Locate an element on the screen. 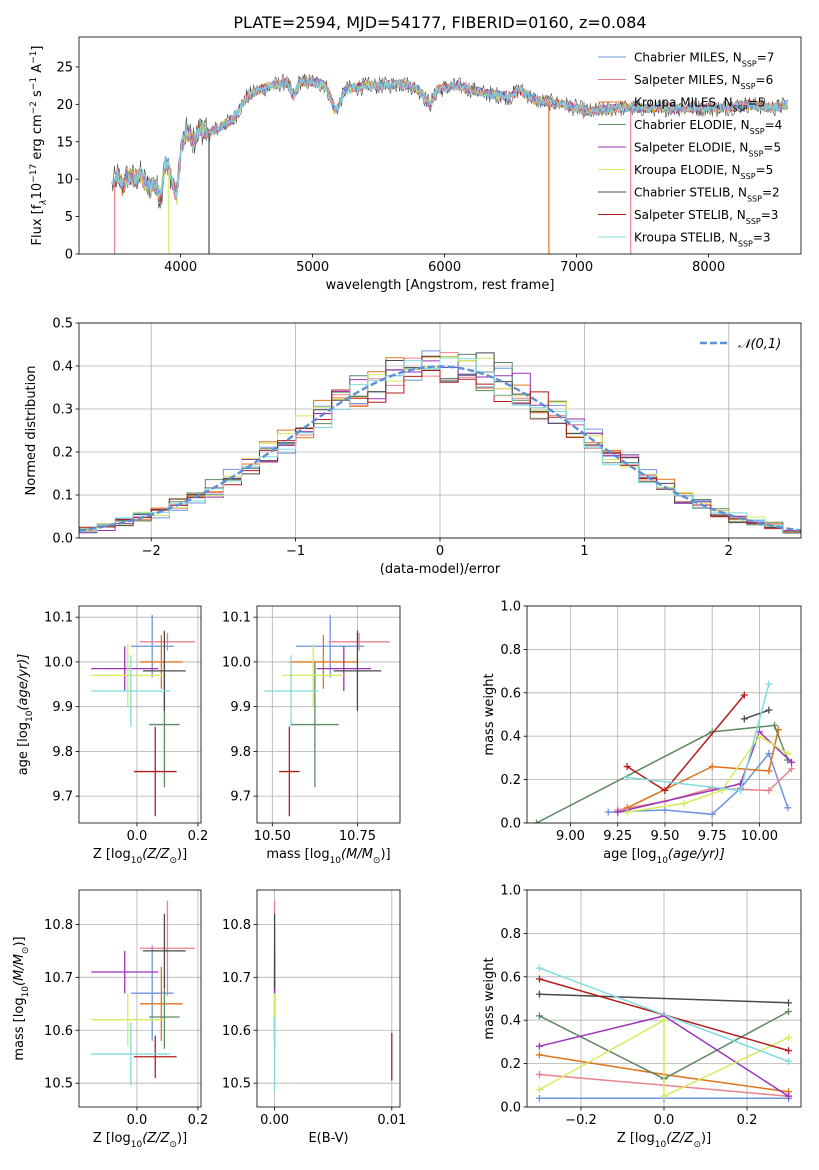 The width and height of the screenshot is (819, 1170). weight-marker-chabrier-miles is located at coordinates (712, 814).